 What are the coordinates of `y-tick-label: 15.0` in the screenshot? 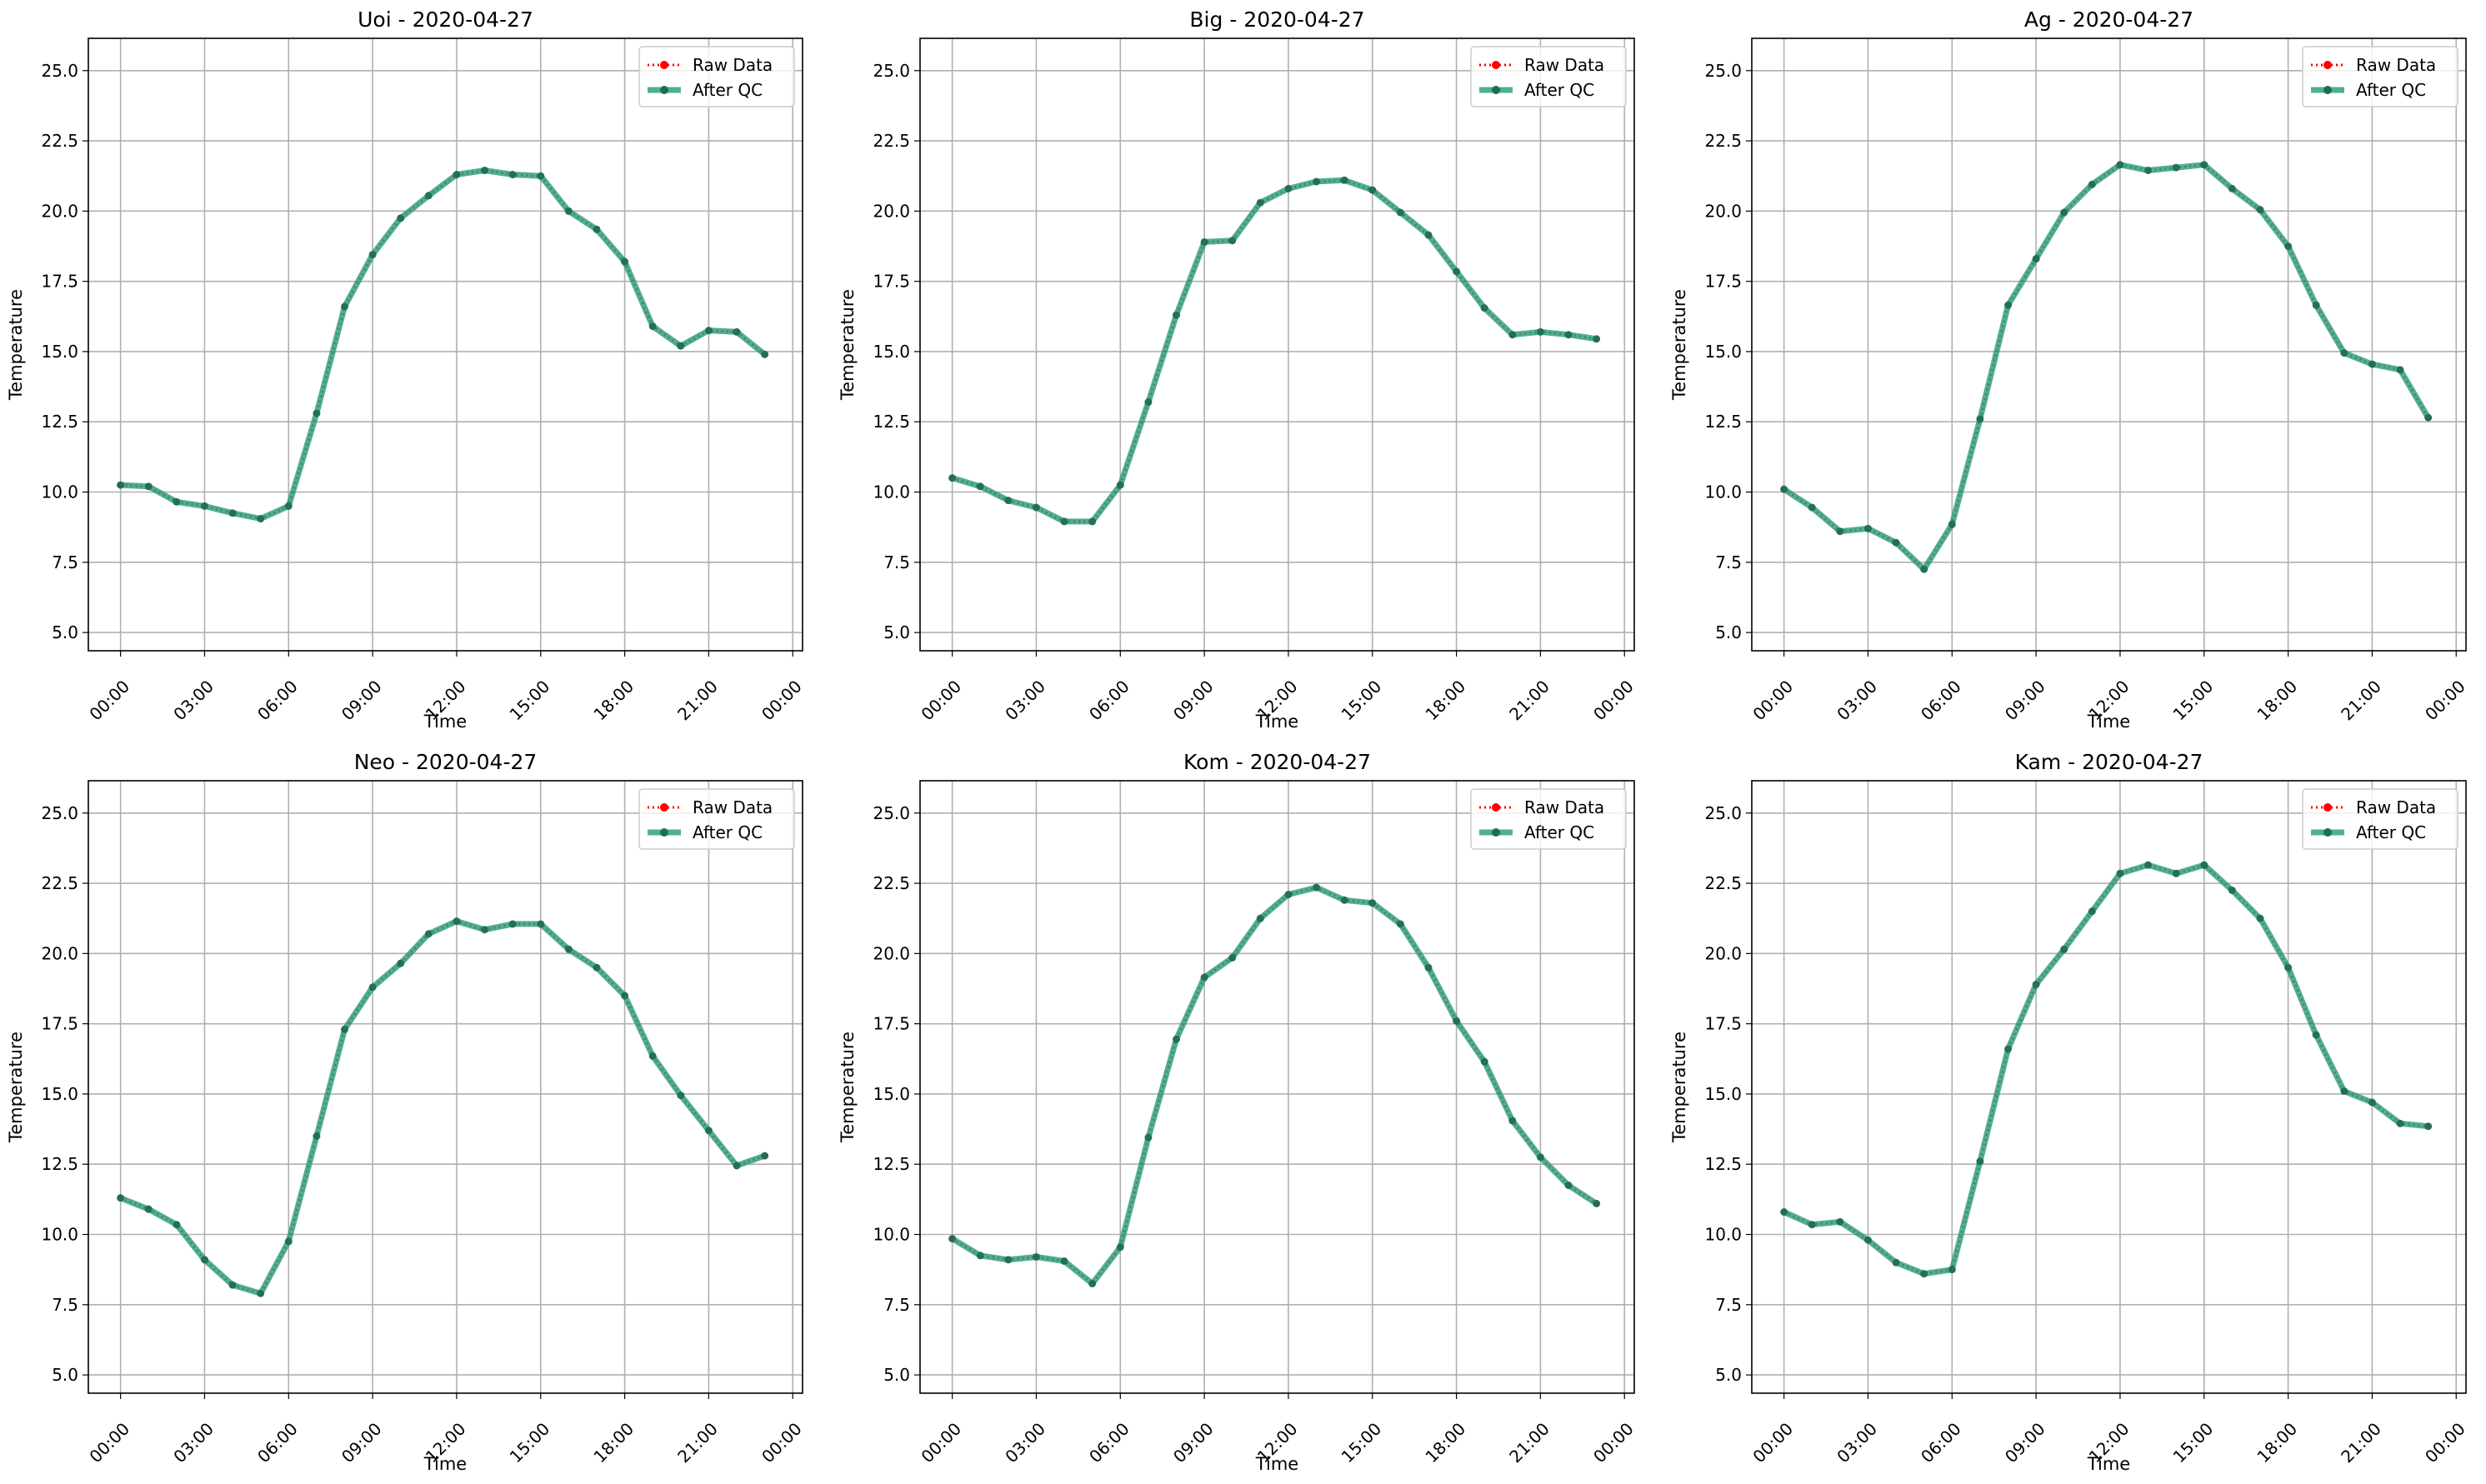 It's located at (1723, 352).